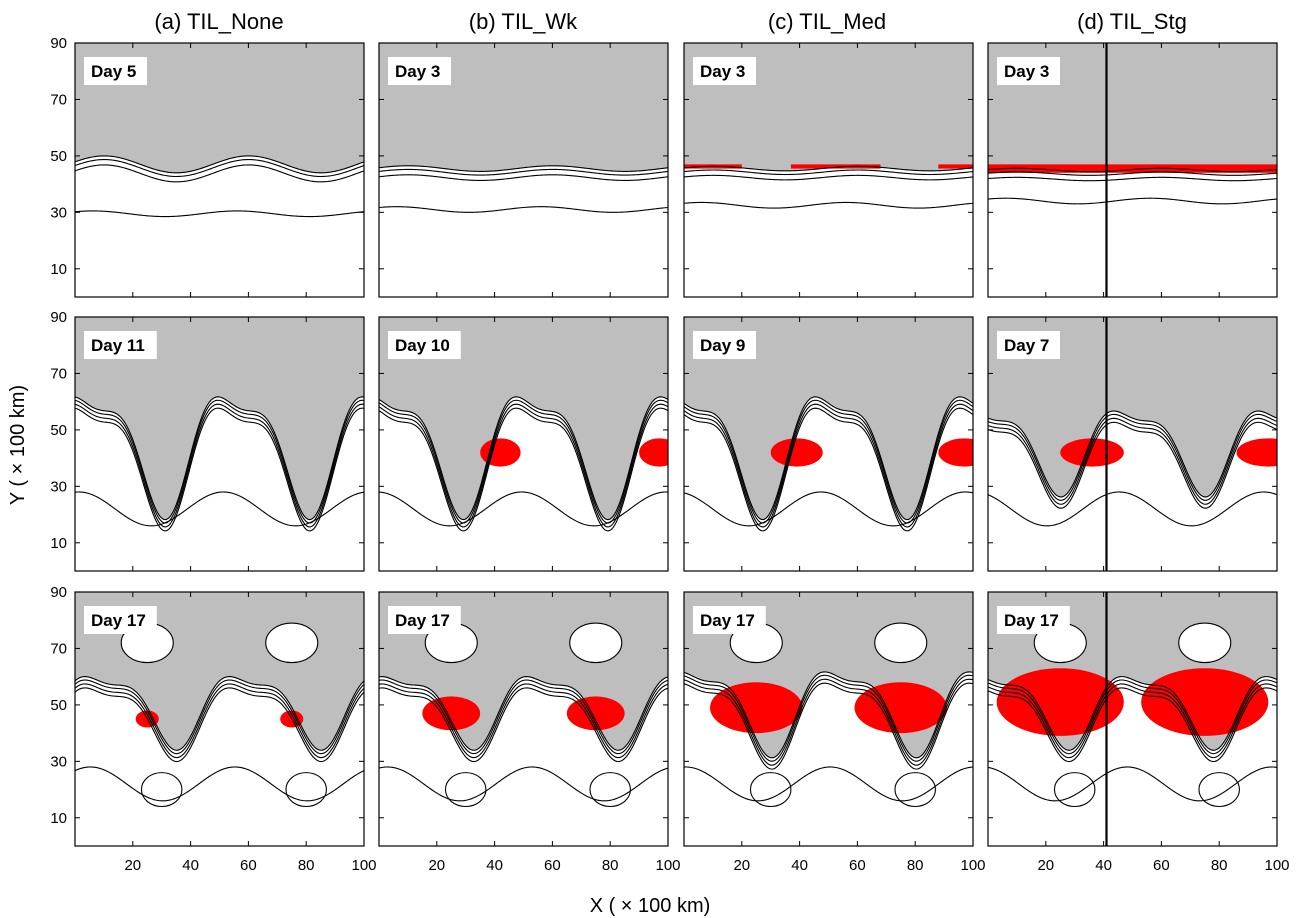 This screenshot has width=1301, height=918. What do you see at coordinates (523, 21) in the screenshot?
I see `column-title-b: (b) TIL_Wk` at bounding box center [523, 21].